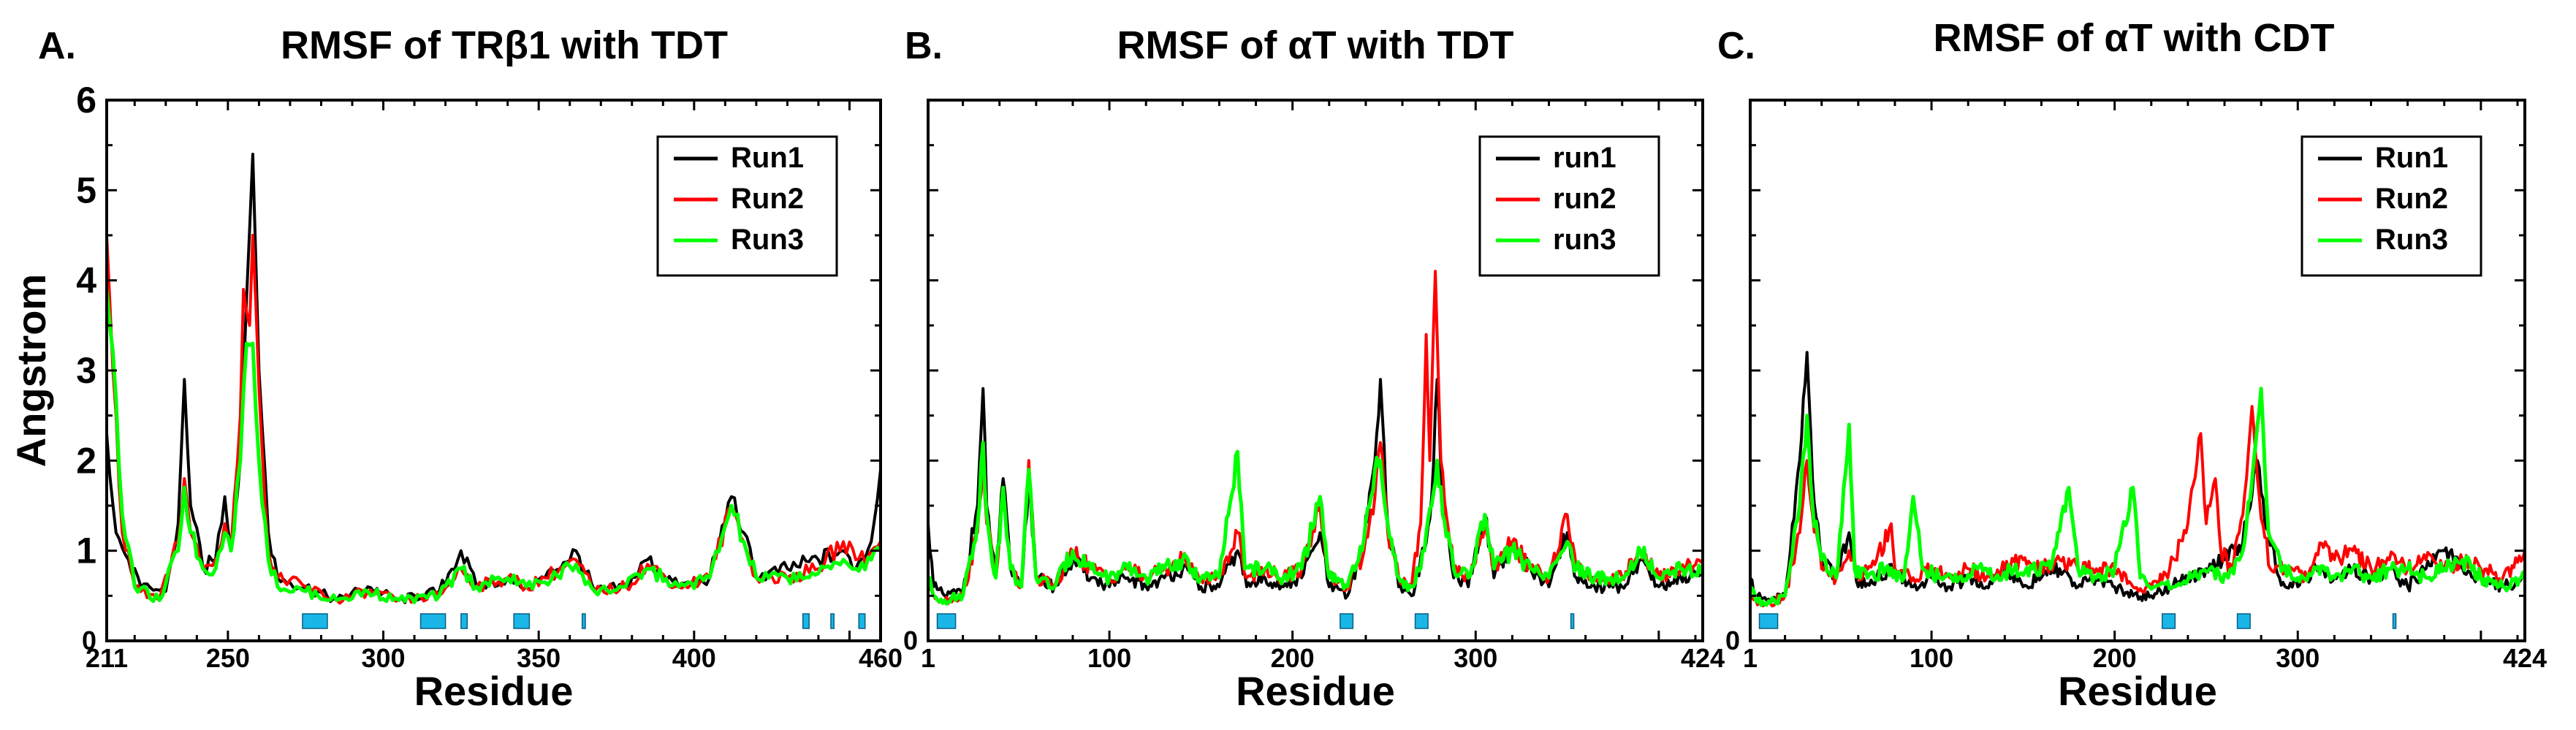 The width and height of the screenshot is (2576, 730). Describe the element at coordinates (1584, 199) in the screenshot. I see `legend-label: run2` at that location.